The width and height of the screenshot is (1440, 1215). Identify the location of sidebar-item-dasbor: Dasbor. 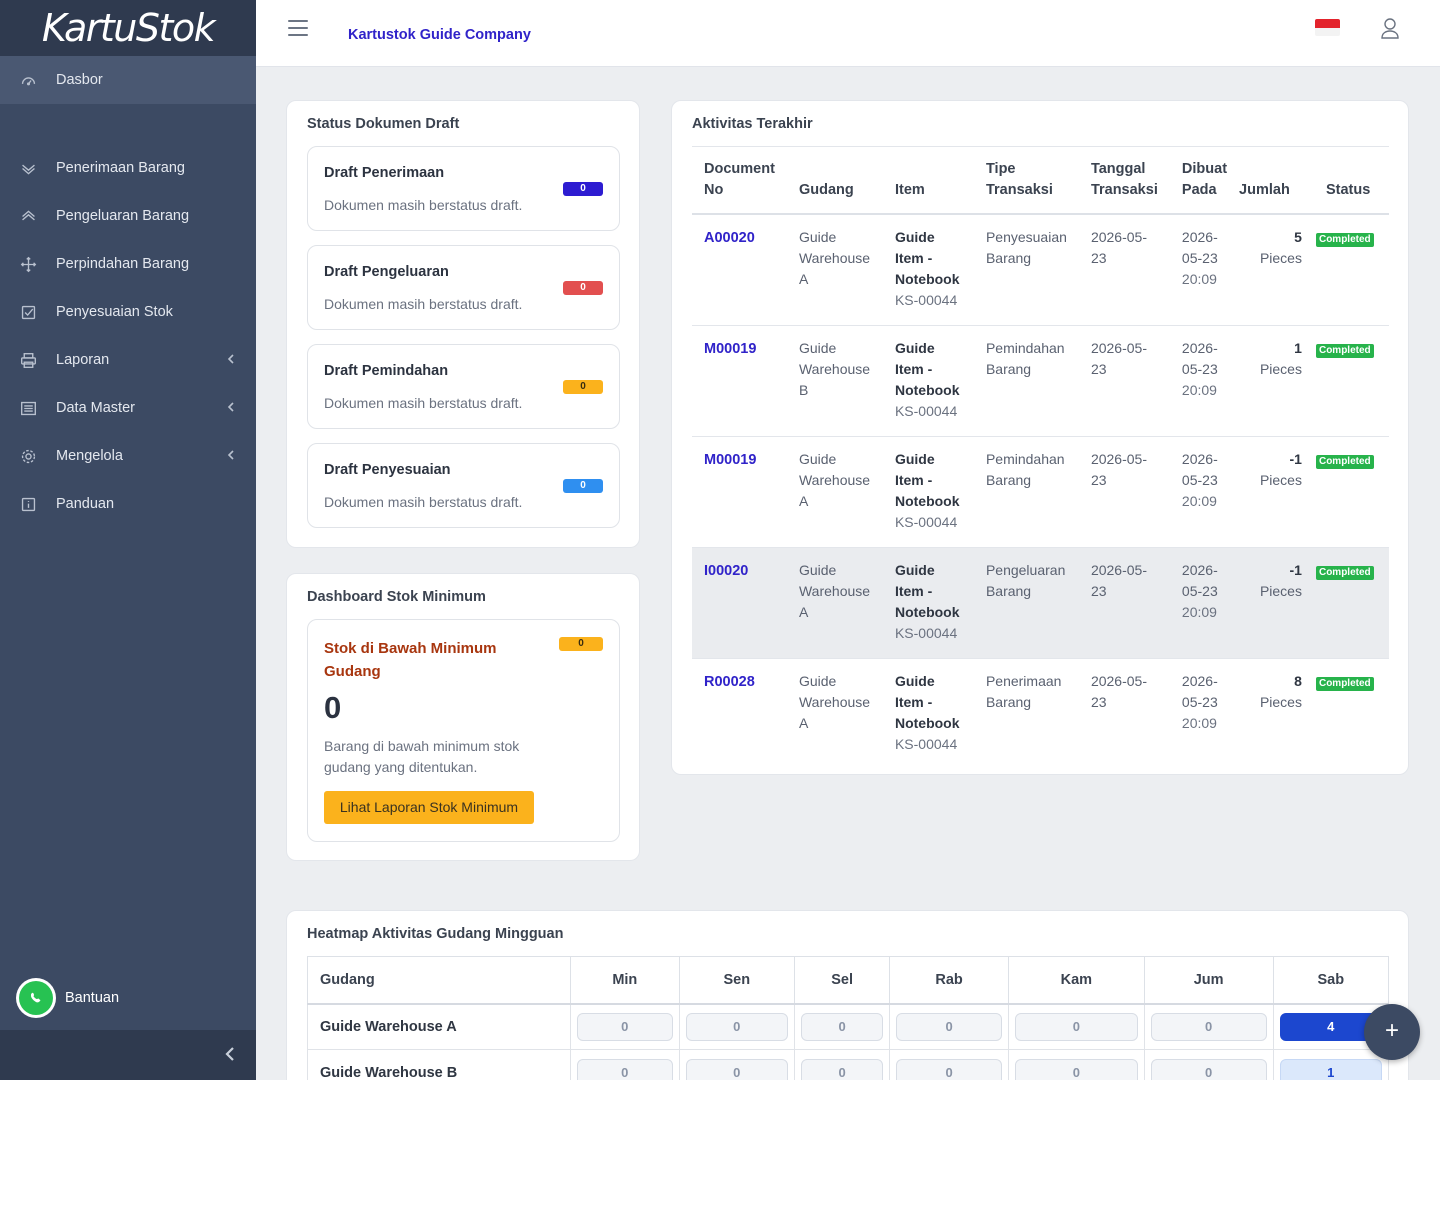
(128, 80).